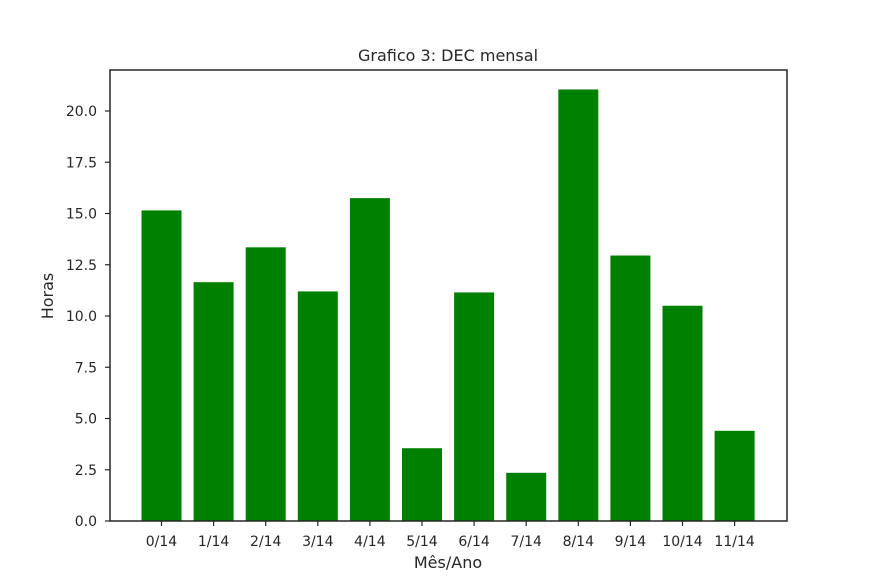  Describe the element at coordinates (81, 266) in the screenshot. I see `y-tick-label: 12.5` at that location.